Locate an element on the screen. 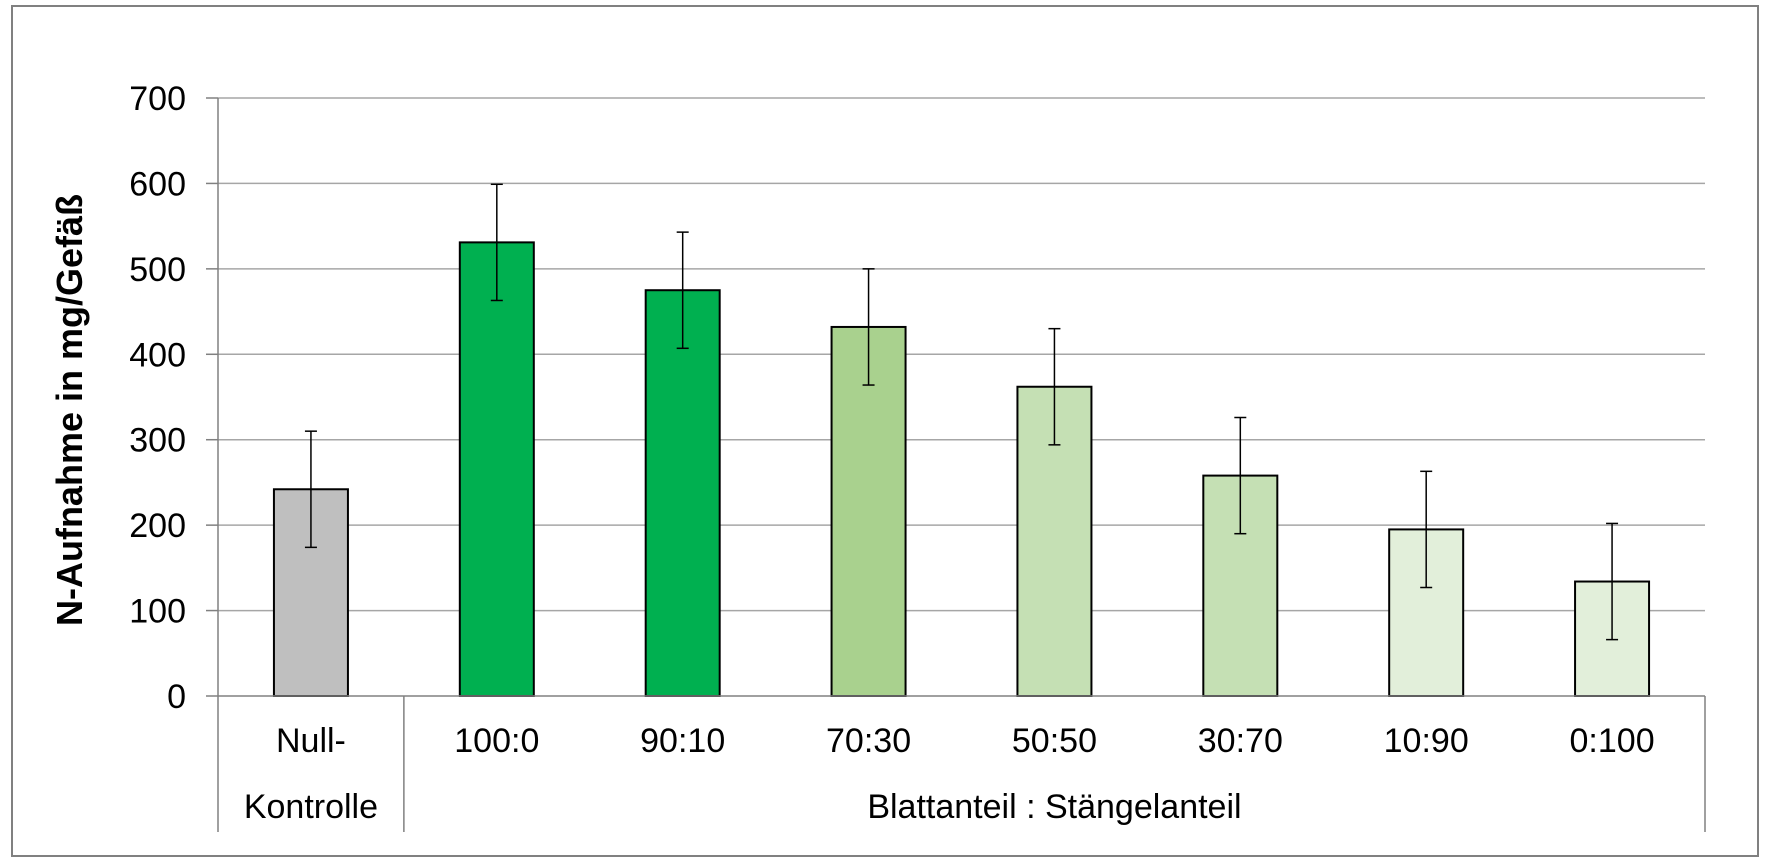 The height and width of the screenshot is (864, 1770). x-tick-label: 10:90 is located at coordinates (1426, 741).